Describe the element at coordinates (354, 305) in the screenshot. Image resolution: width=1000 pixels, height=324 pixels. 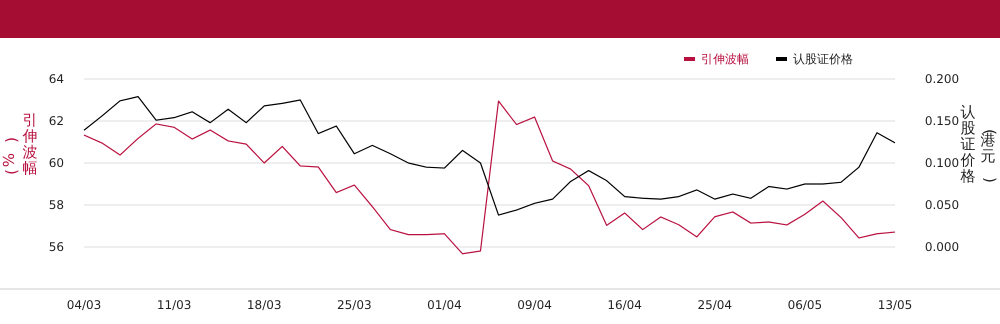
I see `x-tick-label: 25/03` at that location.